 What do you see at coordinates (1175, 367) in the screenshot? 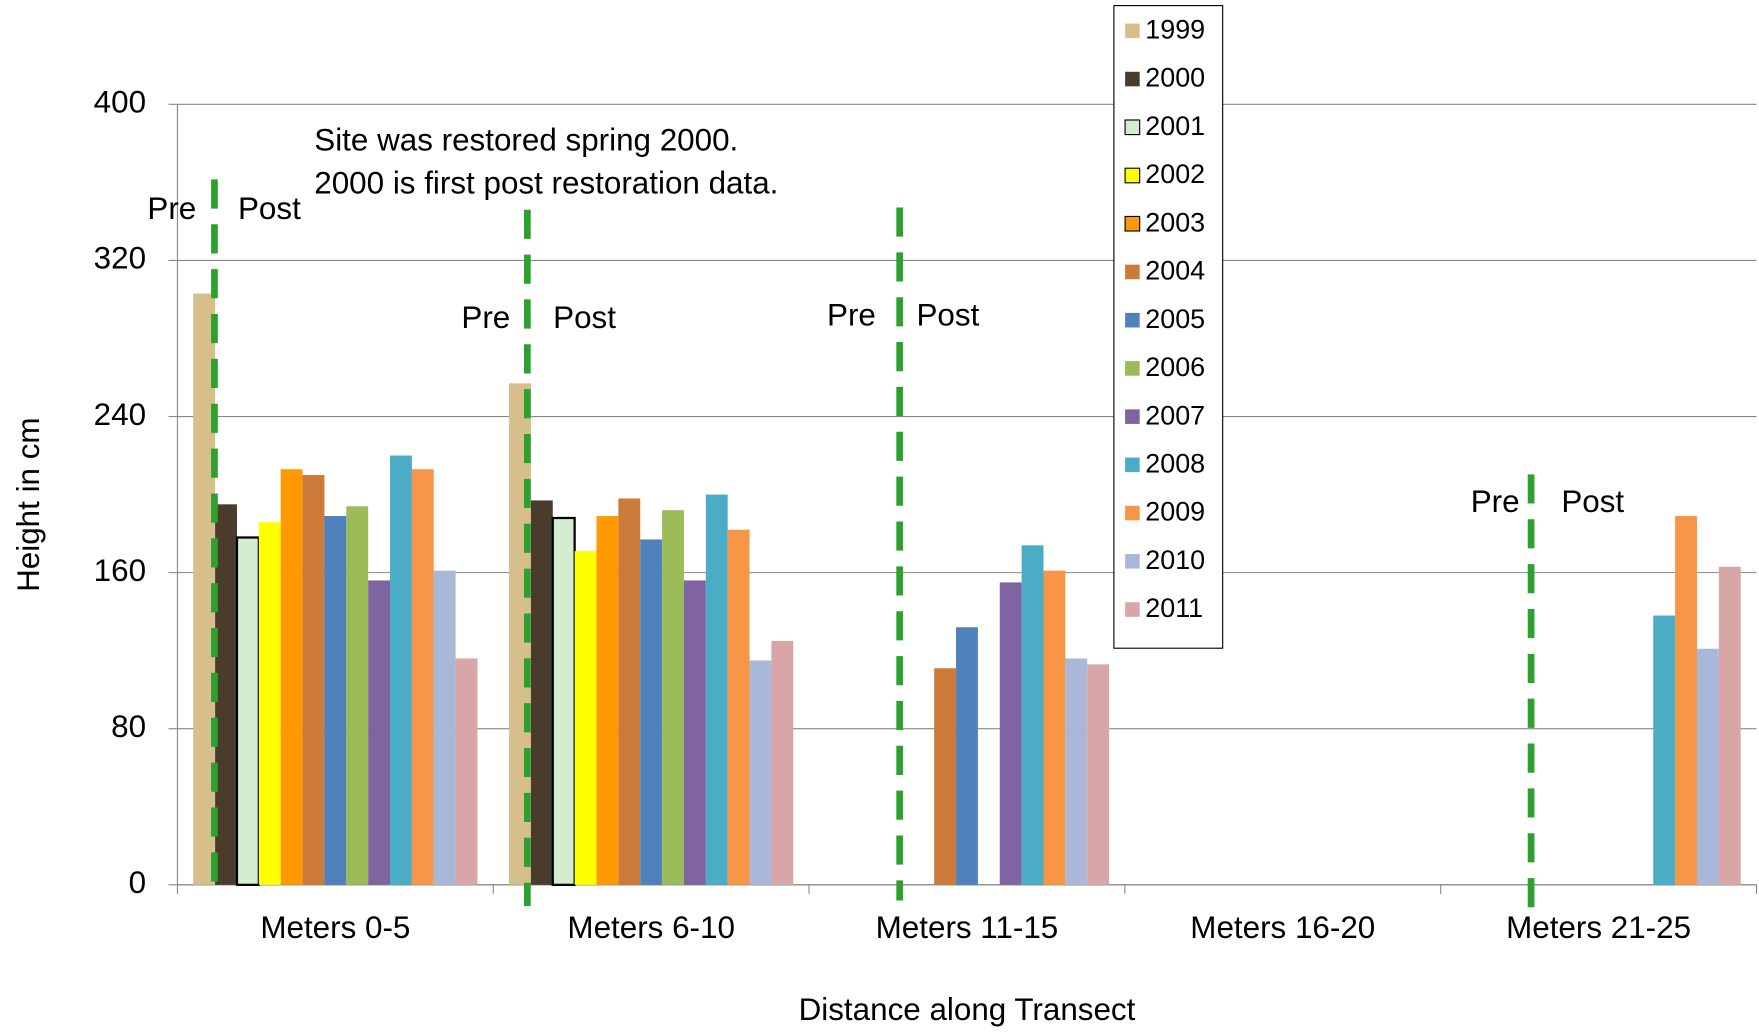
I see `legend-label: 2006` at bounding box center [1175, 367].